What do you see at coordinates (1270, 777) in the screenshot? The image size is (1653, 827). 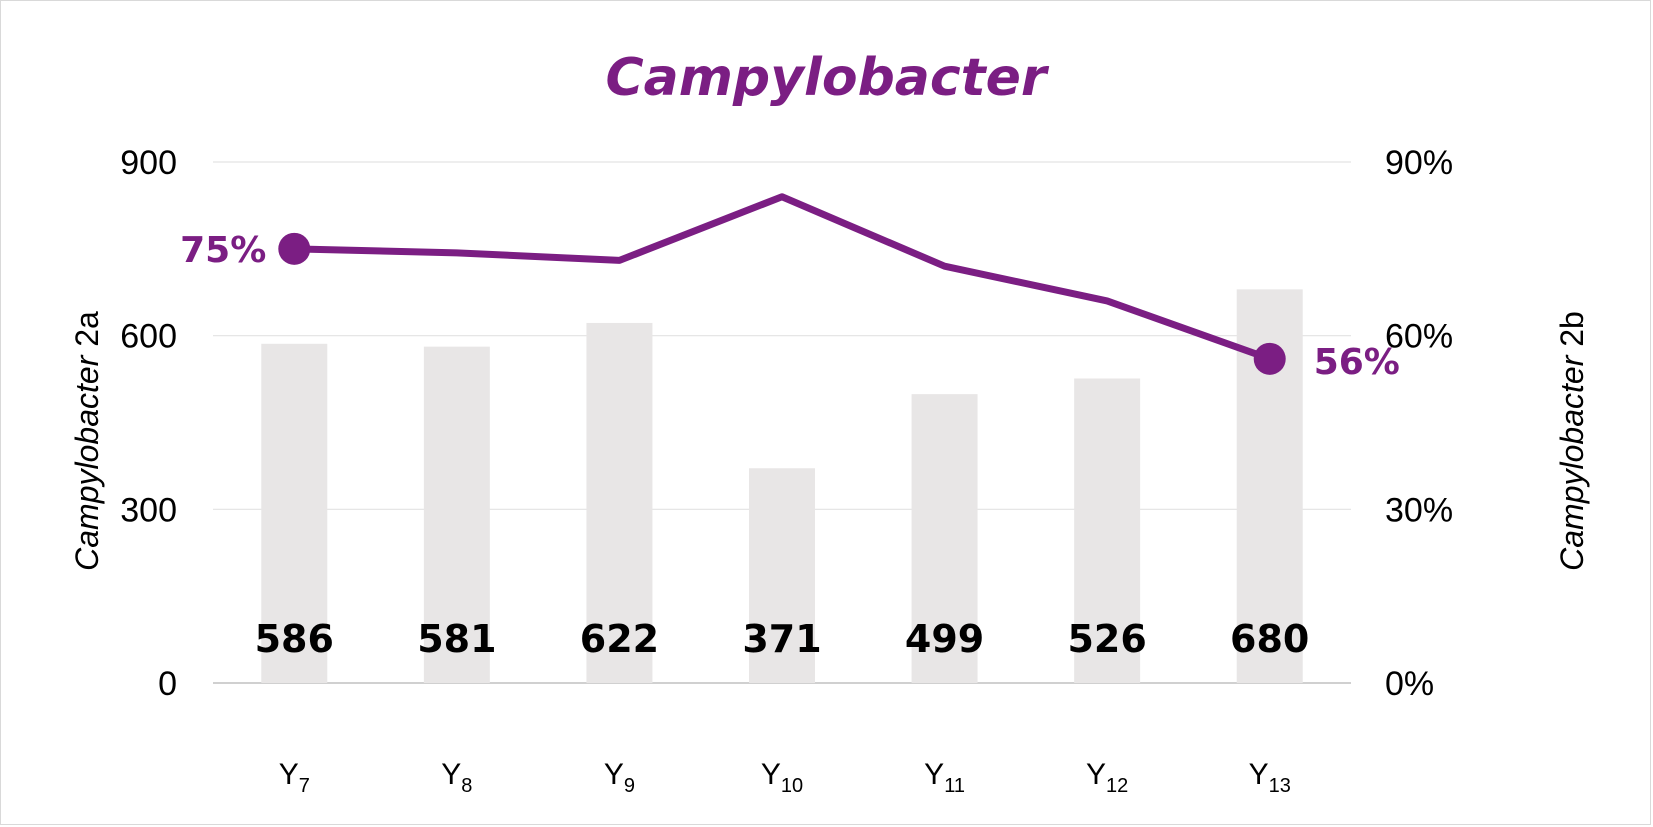 I see `x-category-label: Y13` at bounding box center [1270, 777].